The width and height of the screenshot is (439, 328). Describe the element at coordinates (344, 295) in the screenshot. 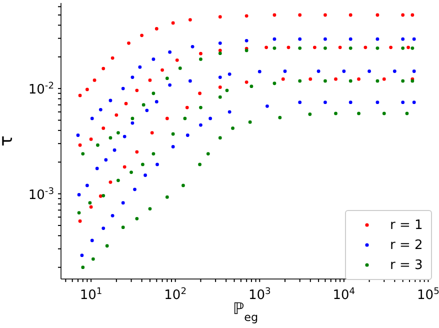

I see `x-tick-label: 10$^{4}$` at that location.